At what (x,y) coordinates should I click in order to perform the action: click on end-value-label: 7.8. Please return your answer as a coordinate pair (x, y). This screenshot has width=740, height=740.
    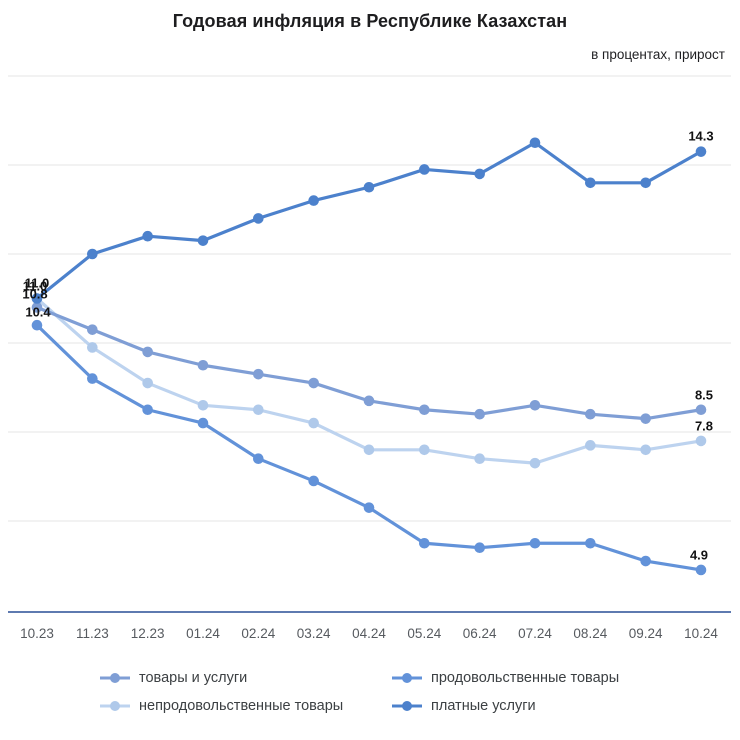
    Looking at the image, I should click on (704, 426).